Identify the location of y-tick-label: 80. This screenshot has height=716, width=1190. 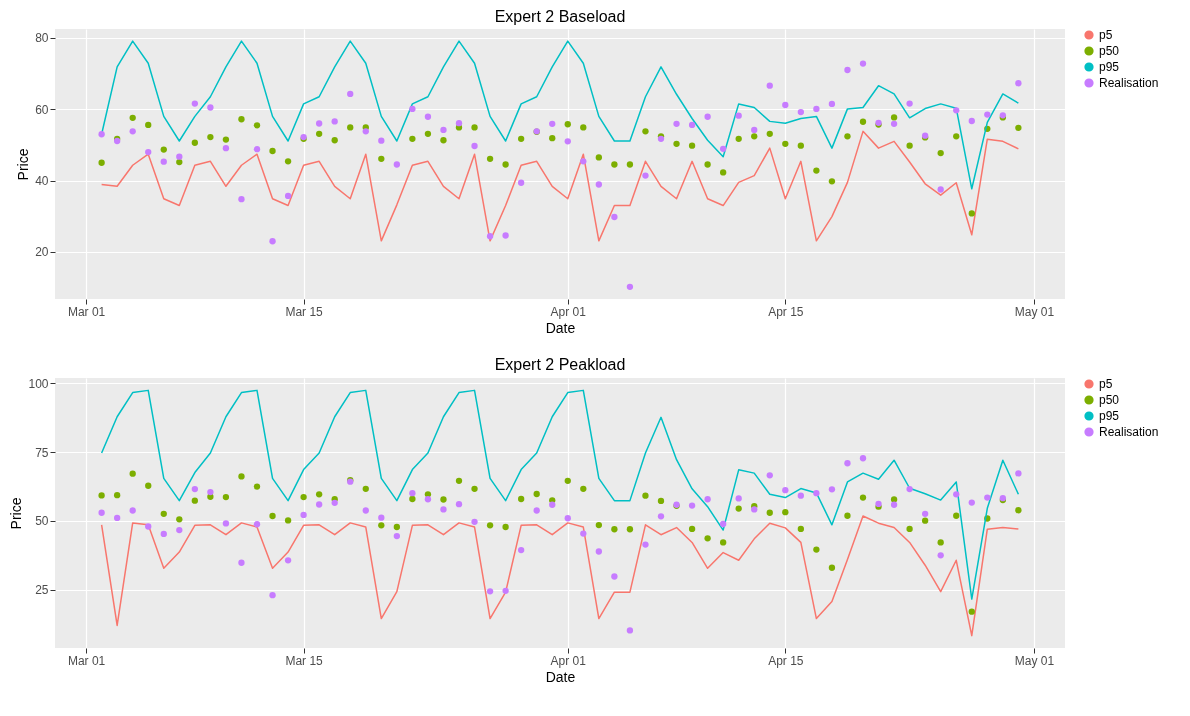
(42, 38).